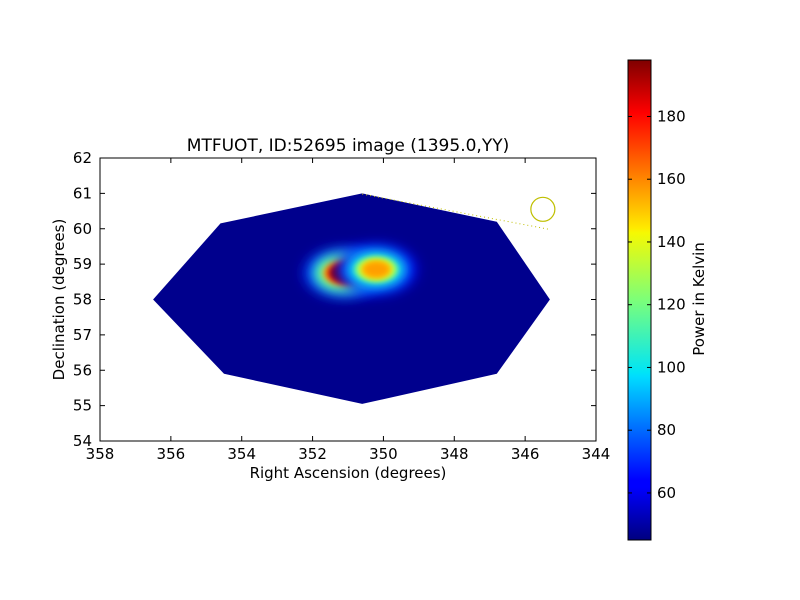 The width and height of the screenshot is (800, 600). Describe the element at coordinates (459, 211) in the screenshot. I see `beam-marker` at that location.